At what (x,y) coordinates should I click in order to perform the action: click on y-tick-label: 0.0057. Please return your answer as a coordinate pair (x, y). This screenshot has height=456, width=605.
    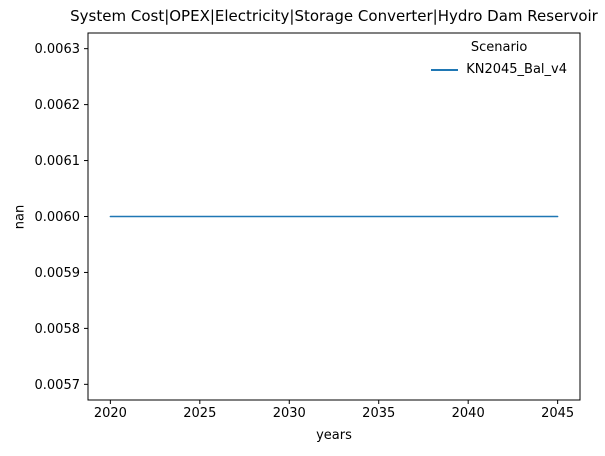
    Looking at the image, I should click on (58, 385).